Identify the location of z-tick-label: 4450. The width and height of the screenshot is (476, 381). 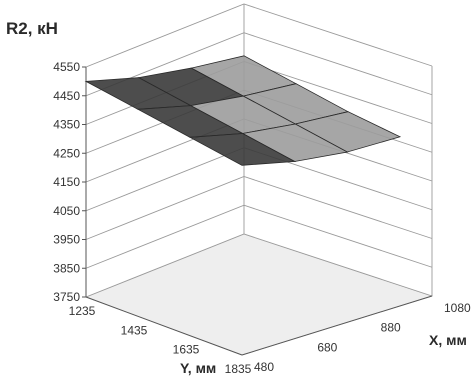
(66, 96).